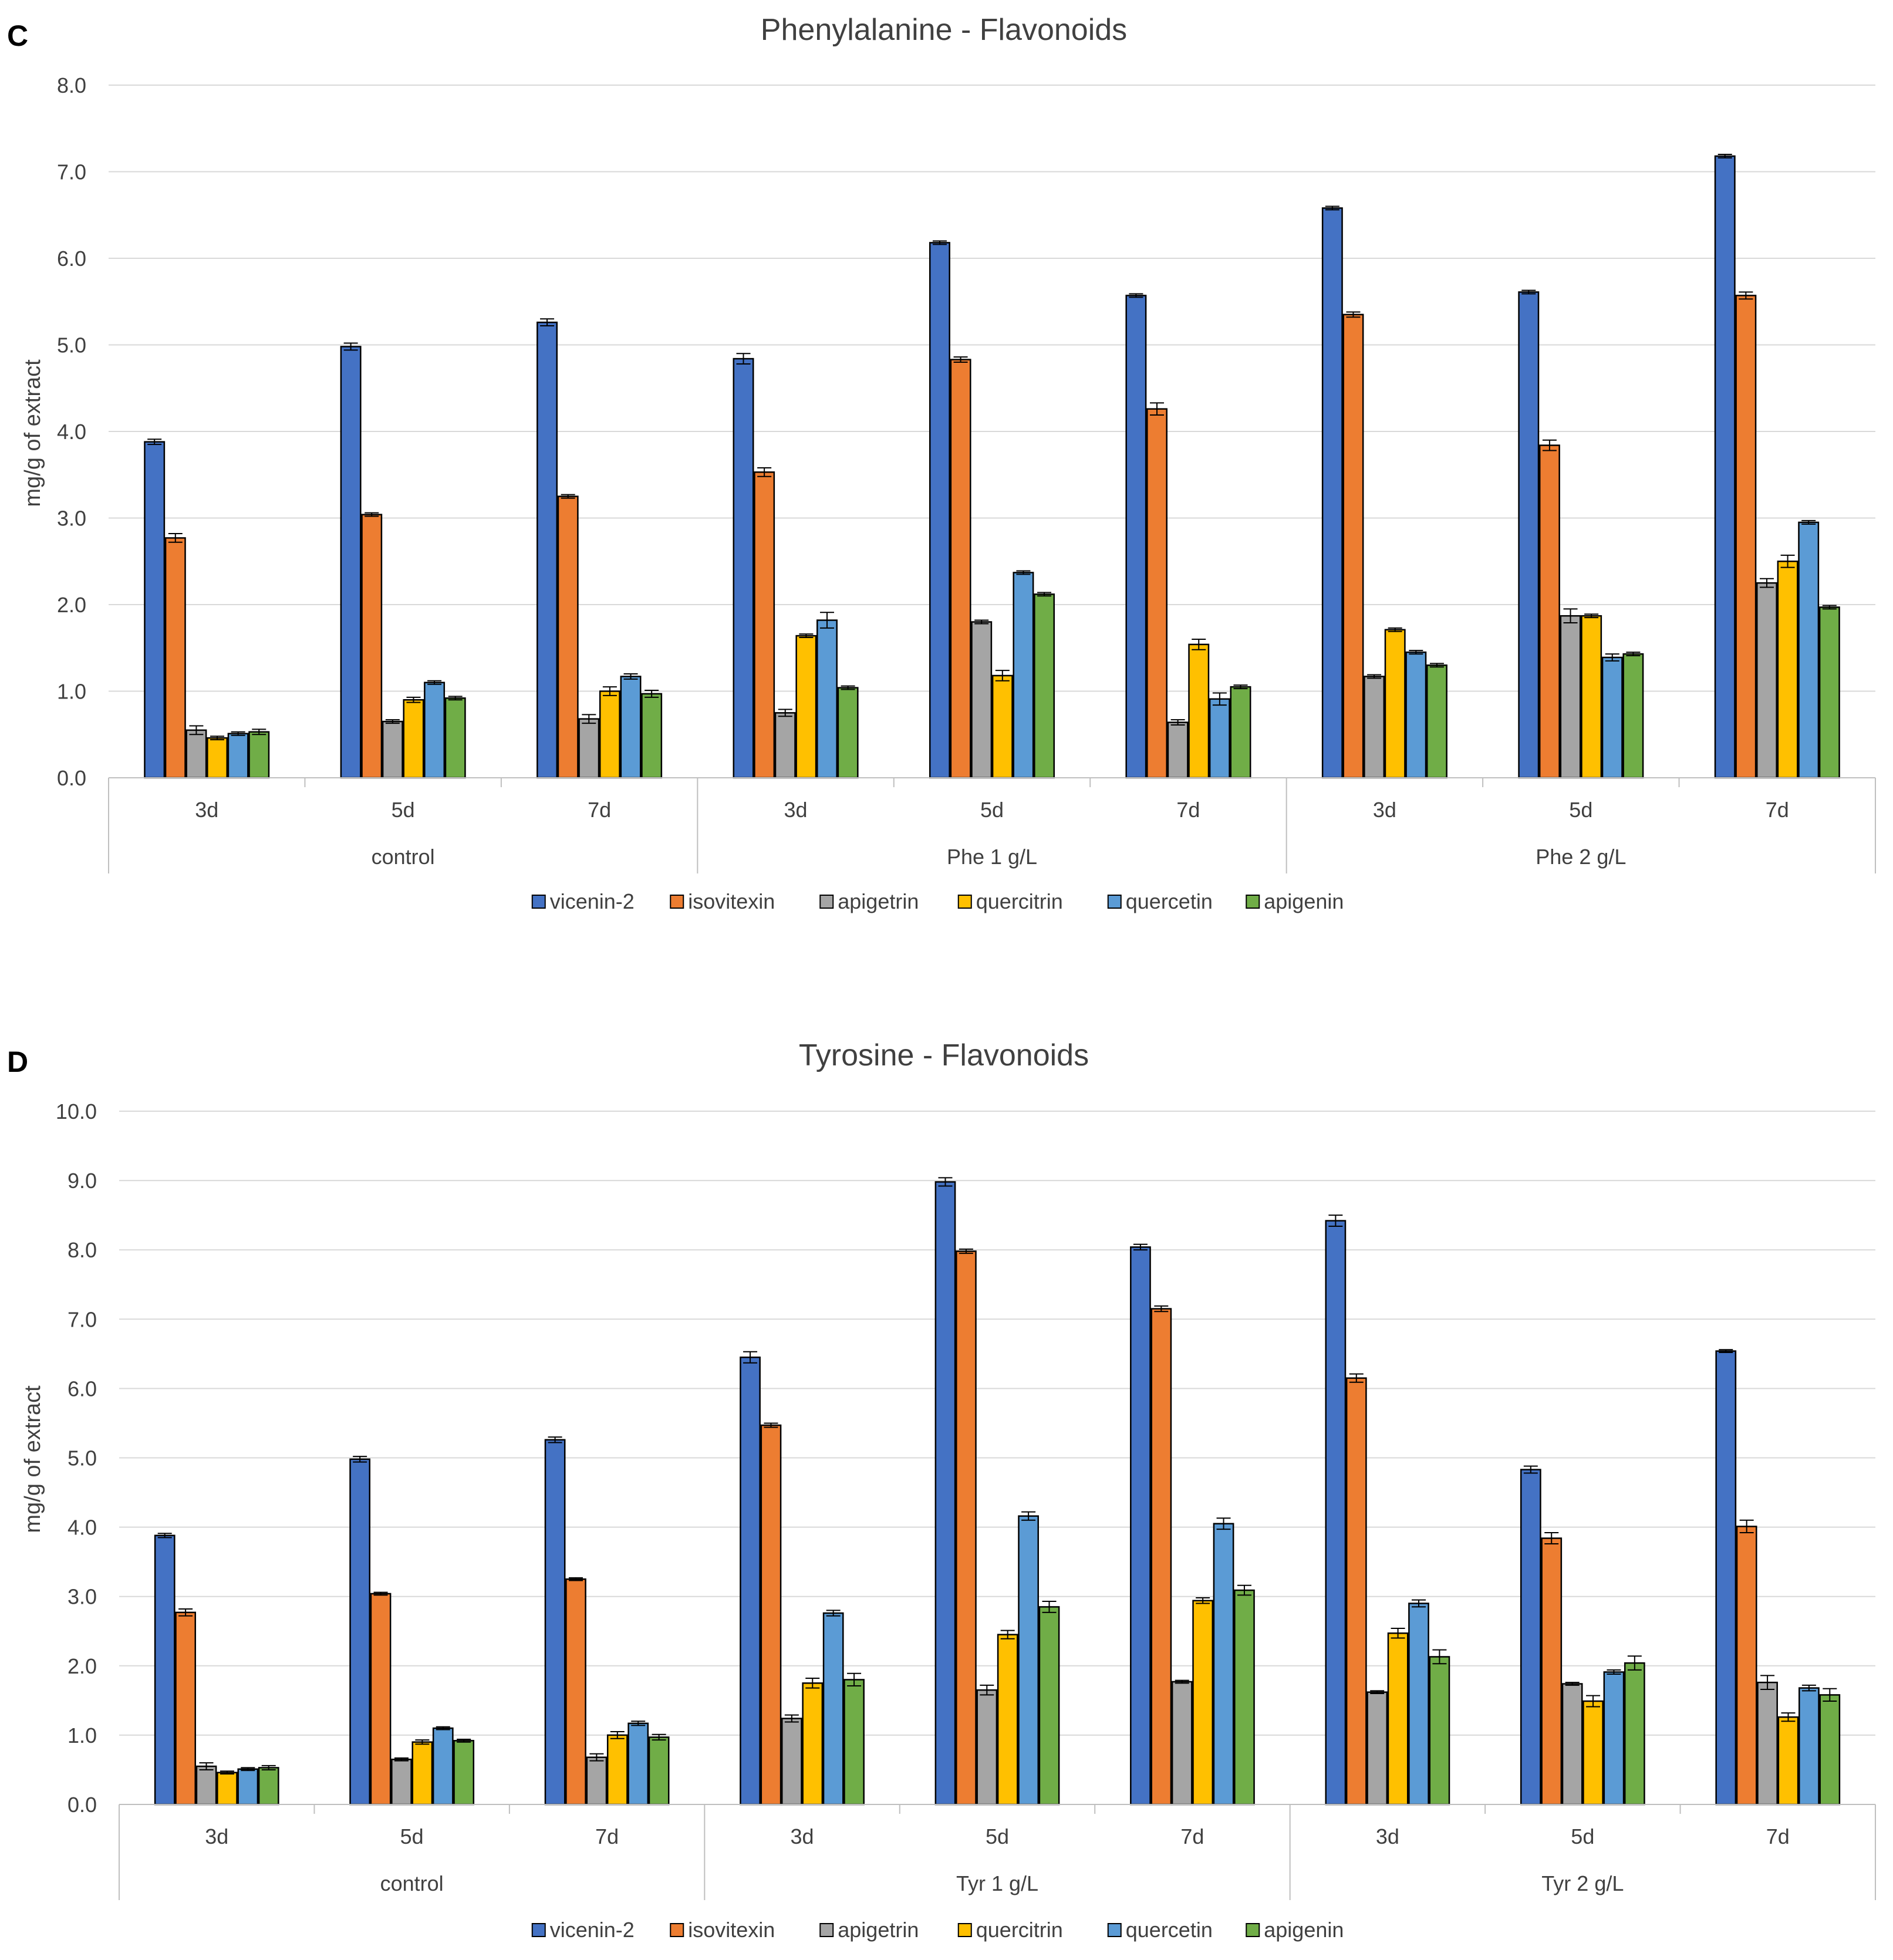  Describe the element at coordinates (1114, 1930) in the screenshot. I see `legend-swatch-quercetin` at that location.